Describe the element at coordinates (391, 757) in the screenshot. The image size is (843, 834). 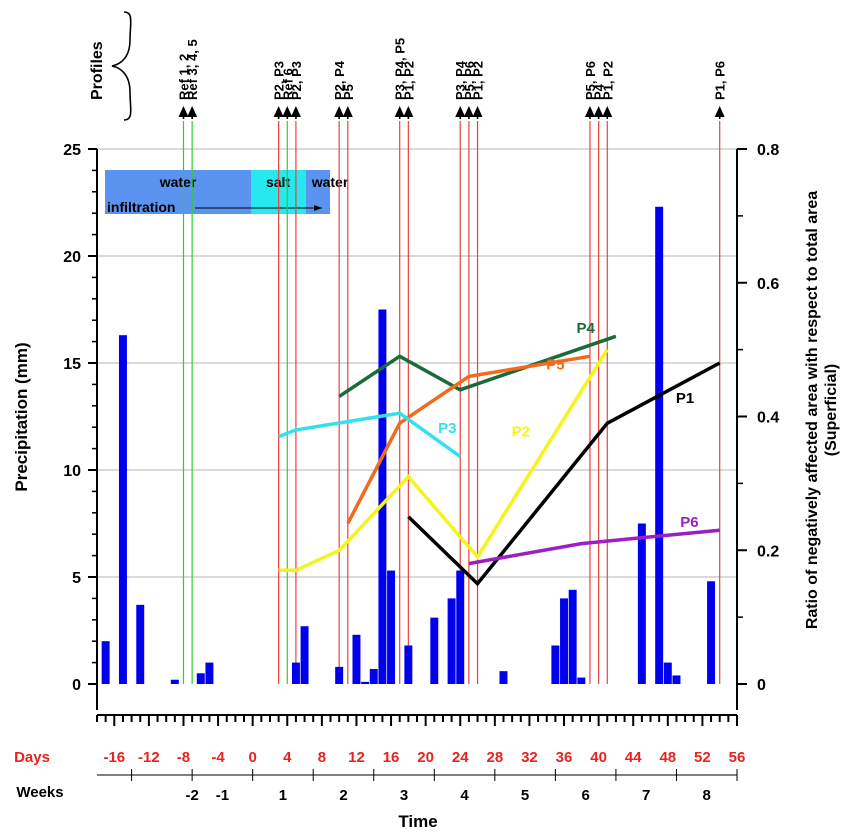
I see `day-tick-label: 16` at that location.